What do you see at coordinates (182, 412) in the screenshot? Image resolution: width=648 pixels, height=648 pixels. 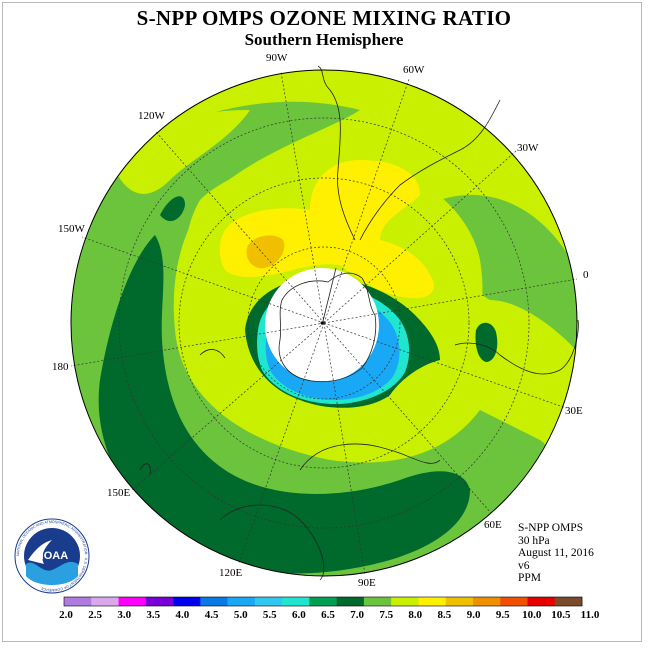 I see `new-zealand-coast` at bounding box center [182, 412].